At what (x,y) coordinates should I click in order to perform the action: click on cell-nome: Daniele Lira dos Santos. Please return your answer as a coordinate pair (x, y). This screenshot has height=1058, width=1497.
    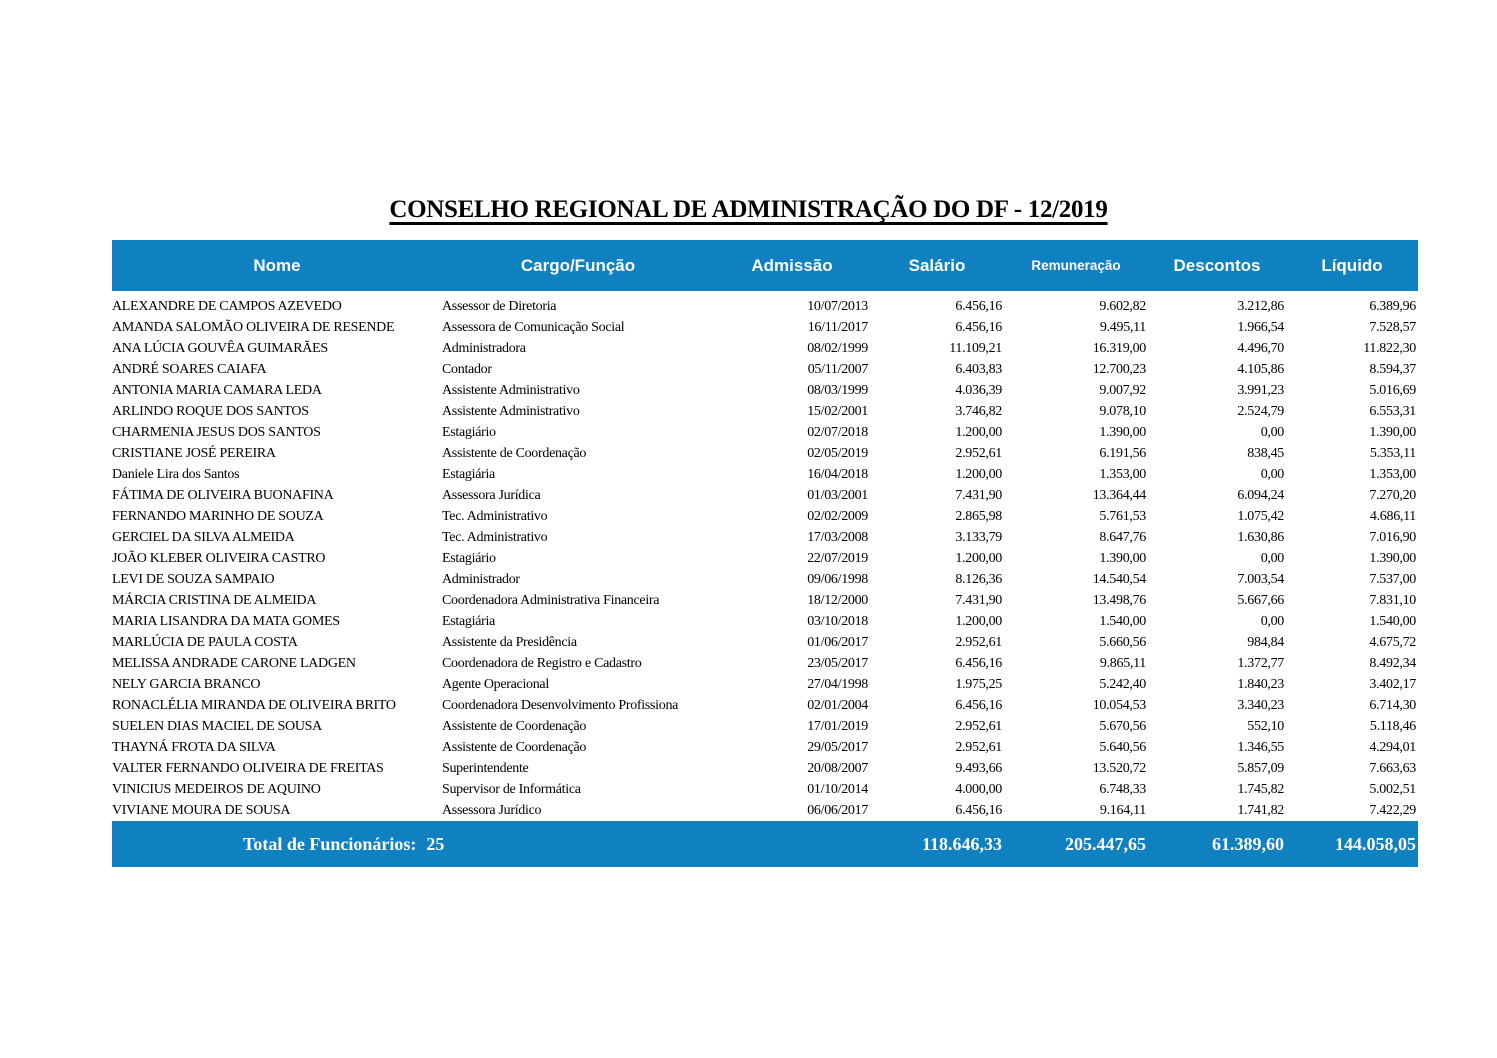
    Looking at the image, I should click on (176, 474).